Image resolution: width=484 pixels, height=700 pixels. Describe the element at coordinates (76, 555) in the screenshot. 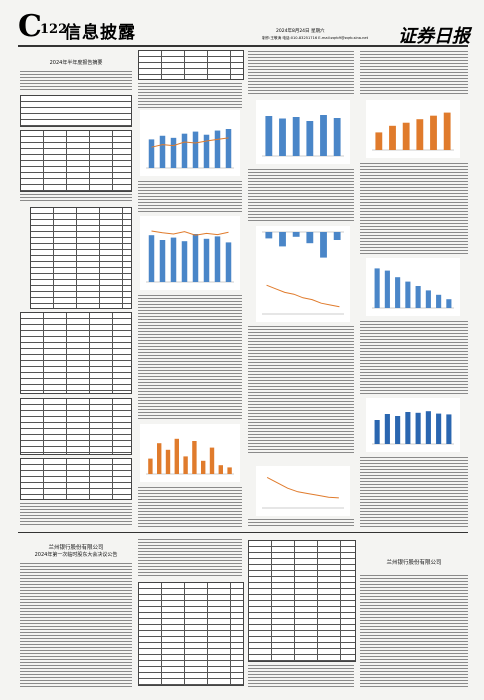

I see `article-title: 2024年第一次临时股东大会决议公告` at that location.